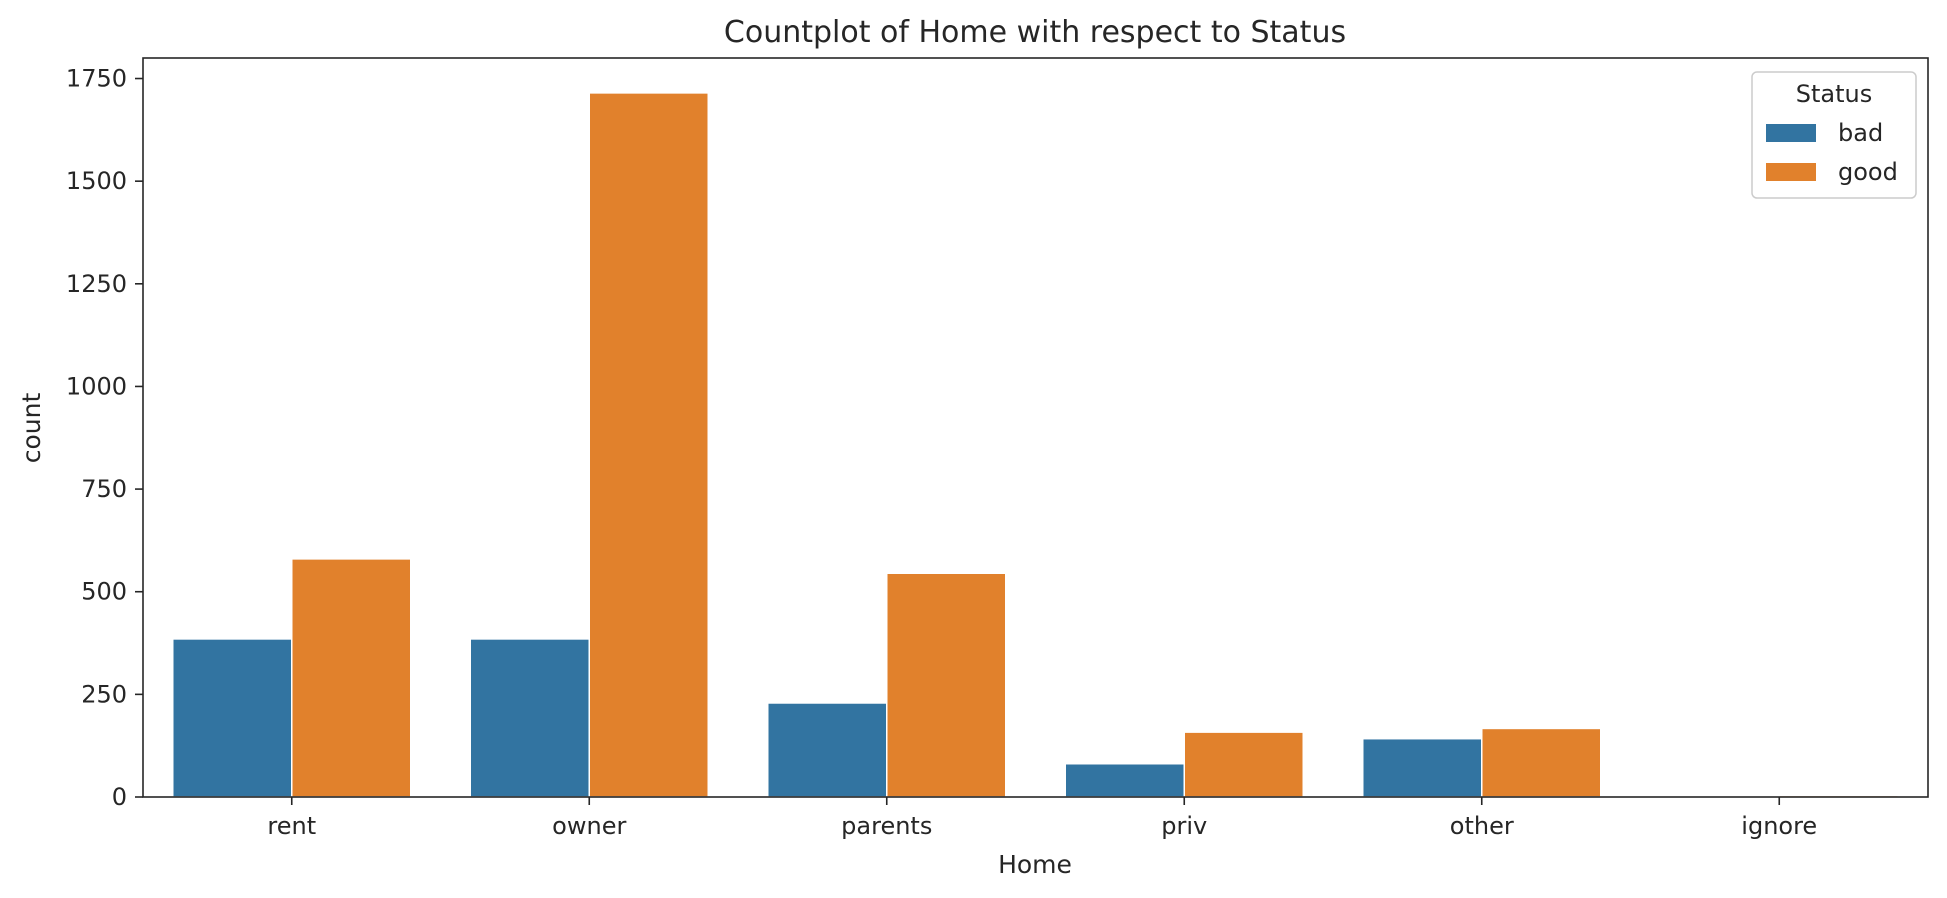 Image resolution: width=1947 pixels, height=898 pixels. What do you see at coordinates (96, 386) in the screenshot?
I see `y-tick-label: 1000` at bounding box center [96, 386].